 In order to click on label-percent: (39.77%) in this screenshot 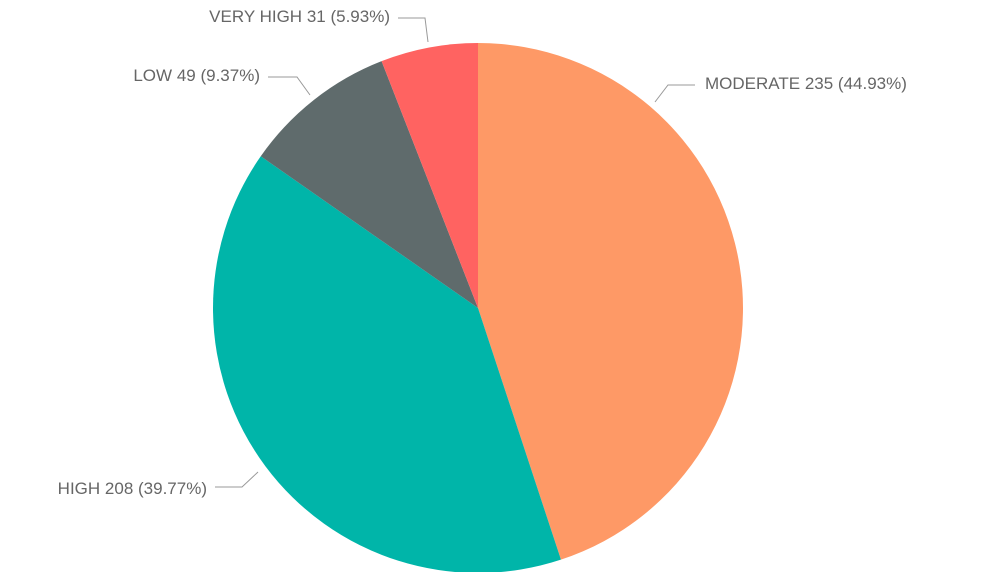, I will do `click(172, 488)`.